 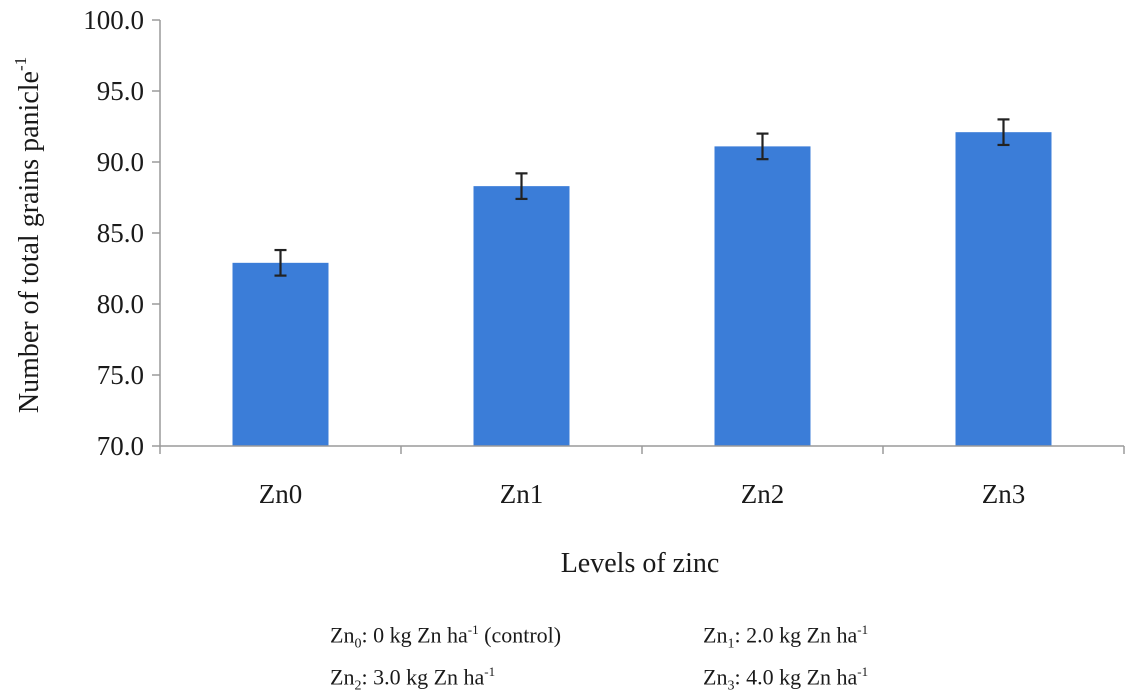 What do you see at coordinates (120, 375) in the screenshot?
I see `y-tick-label: 75.0` at bounding box center [120, 375].